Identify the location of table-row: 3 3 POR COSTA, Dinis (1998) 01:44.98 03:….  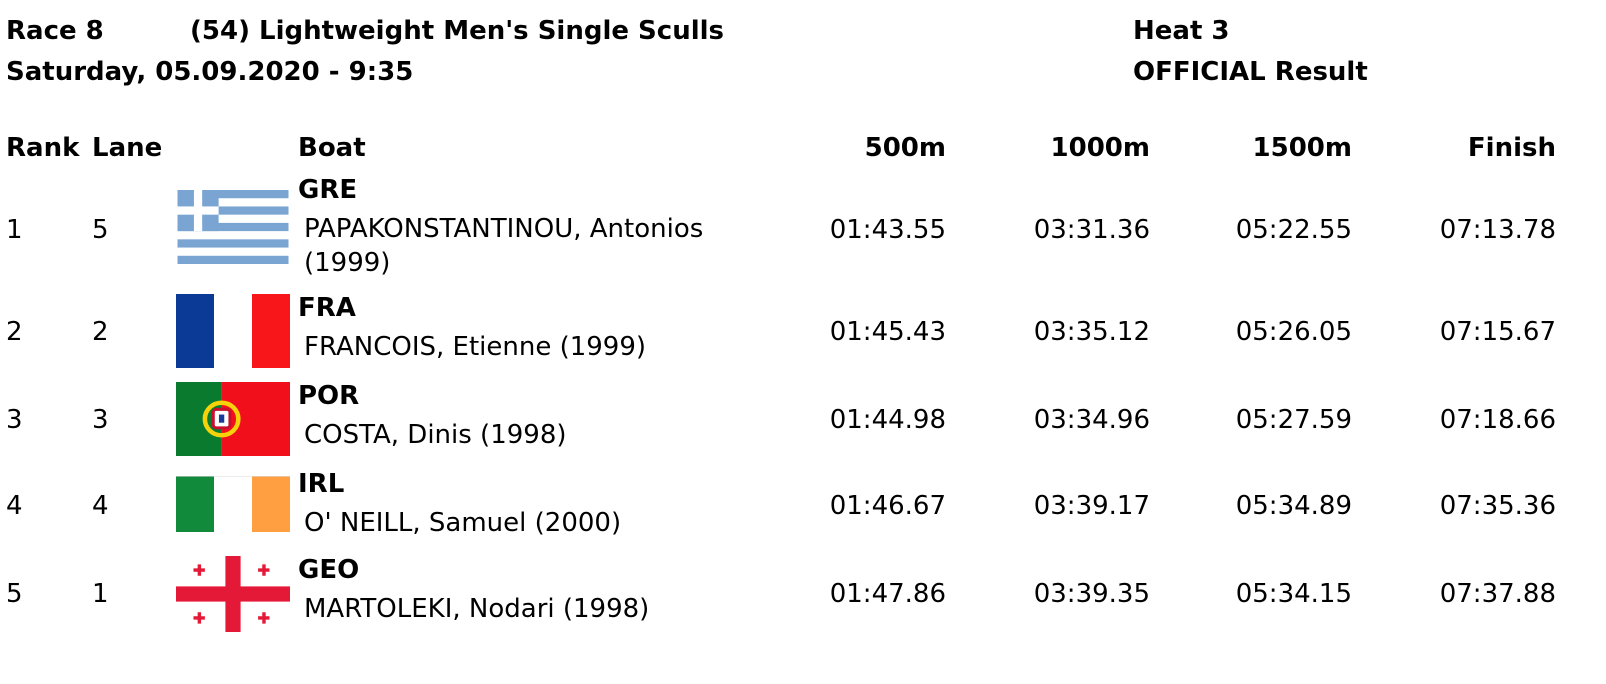
(803, 421).